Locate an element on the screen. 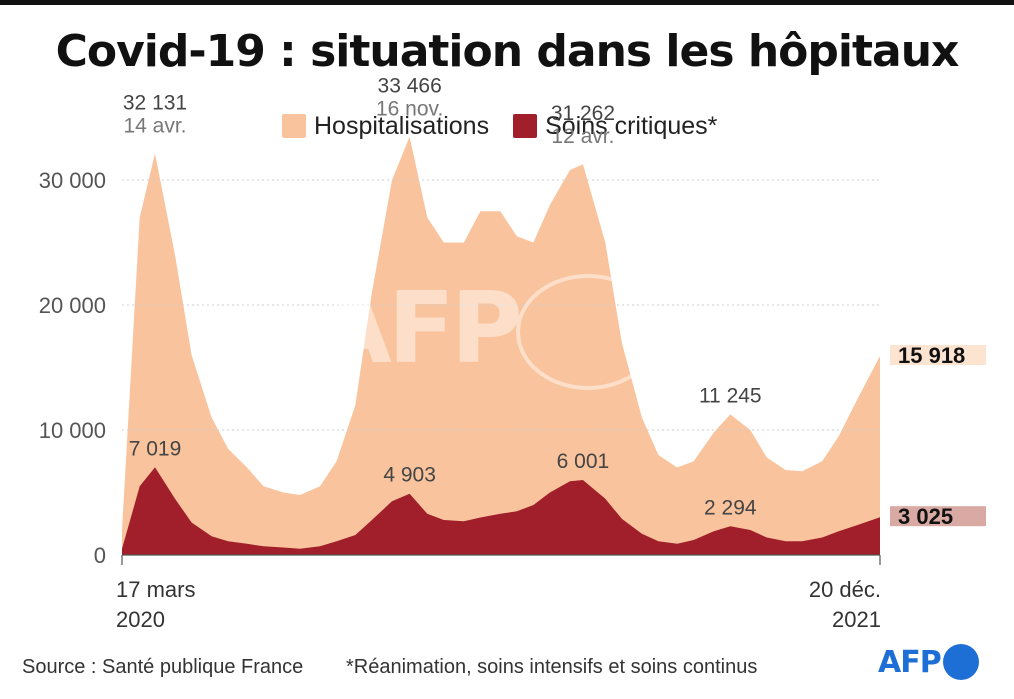 The width and height of the screenshot is (1014, 699). end-value-hospitalisations: 15 918 is located at coordinates (931, 355).